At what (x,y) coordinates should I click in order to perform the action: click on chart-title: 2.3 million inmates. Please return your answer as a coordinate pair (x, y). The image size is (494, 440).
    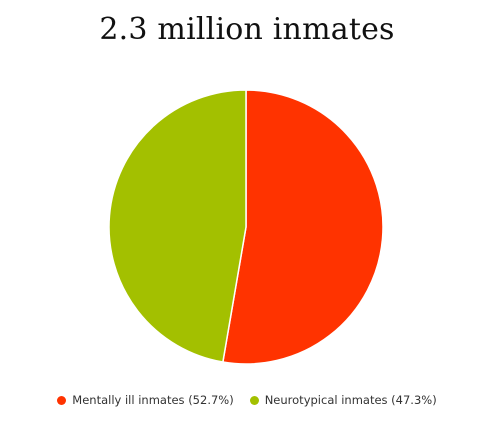
    Looking at the image, I should click on (247, 29).